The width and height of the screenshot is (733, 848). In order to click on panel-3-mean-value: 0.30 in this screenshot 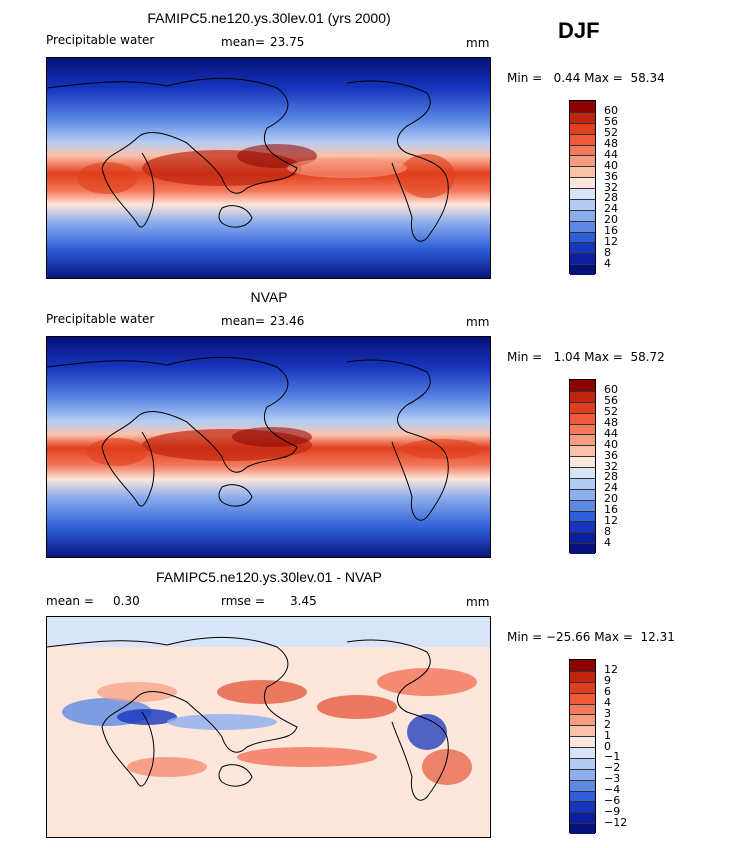, I will do `click(126, 601)`.